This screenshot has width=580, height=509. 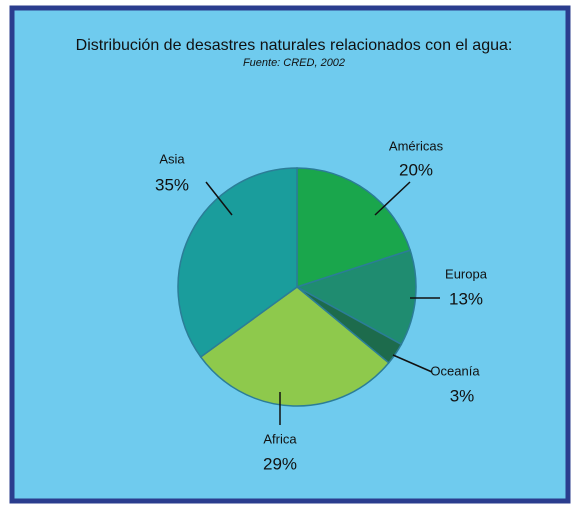 I want to click on slice-value-label: 13%, so click(x=466, y=298).